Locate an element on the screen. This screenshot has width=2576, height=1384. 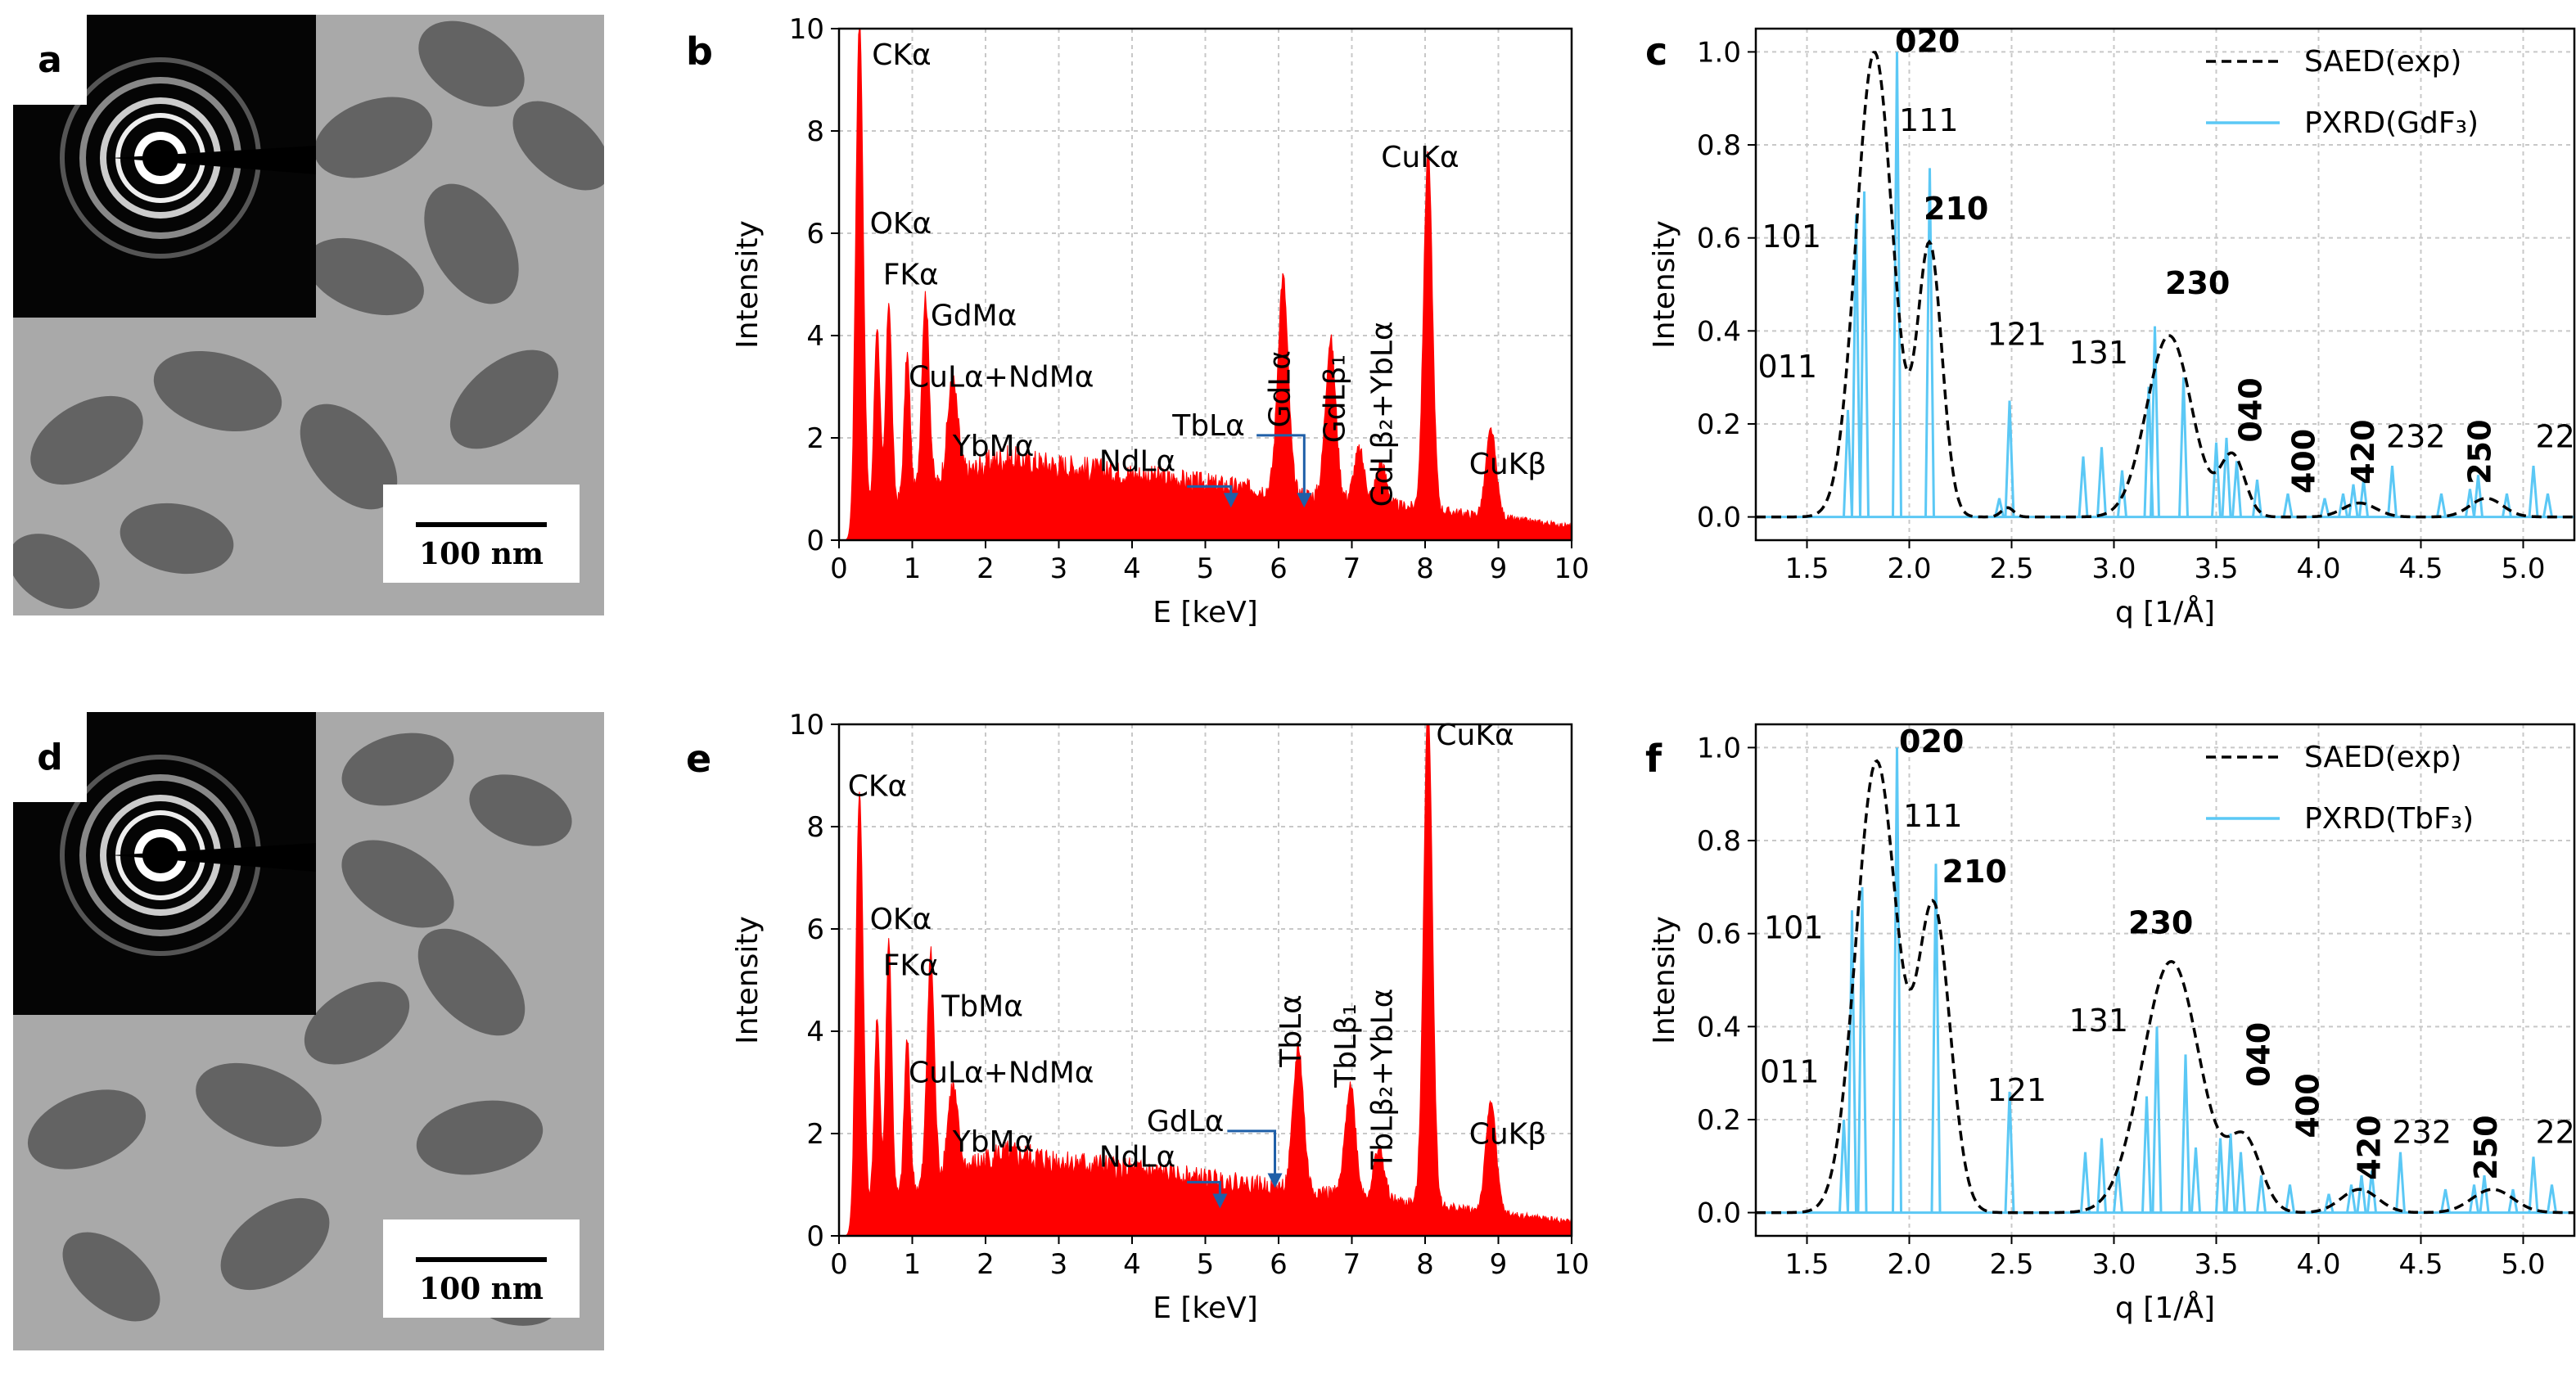
y-tick-label: 8 is located at coordinates (815, 828).